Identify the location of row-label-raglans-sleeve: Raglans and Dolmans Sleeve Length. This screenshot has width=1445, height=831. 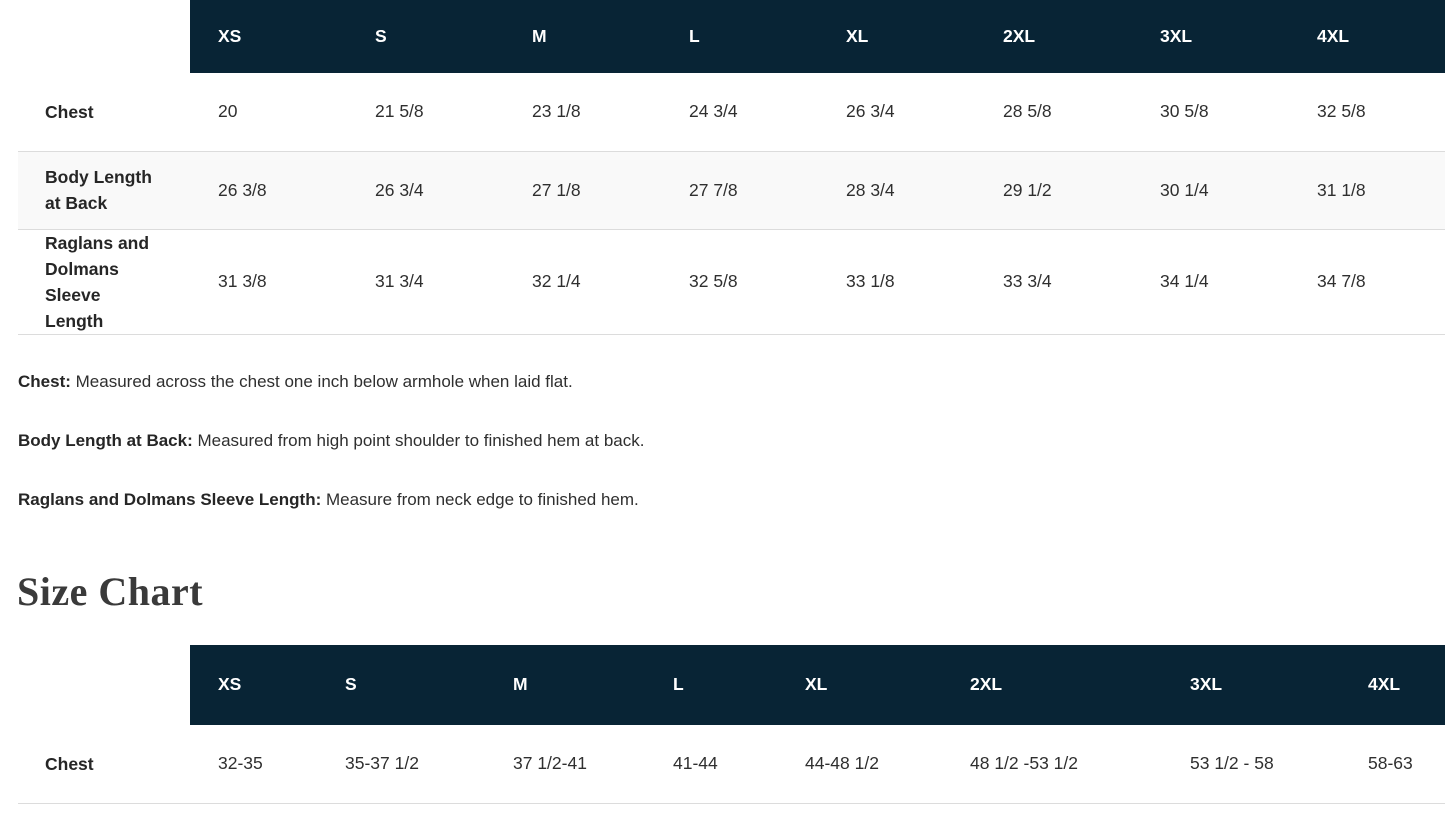
(104, 282).